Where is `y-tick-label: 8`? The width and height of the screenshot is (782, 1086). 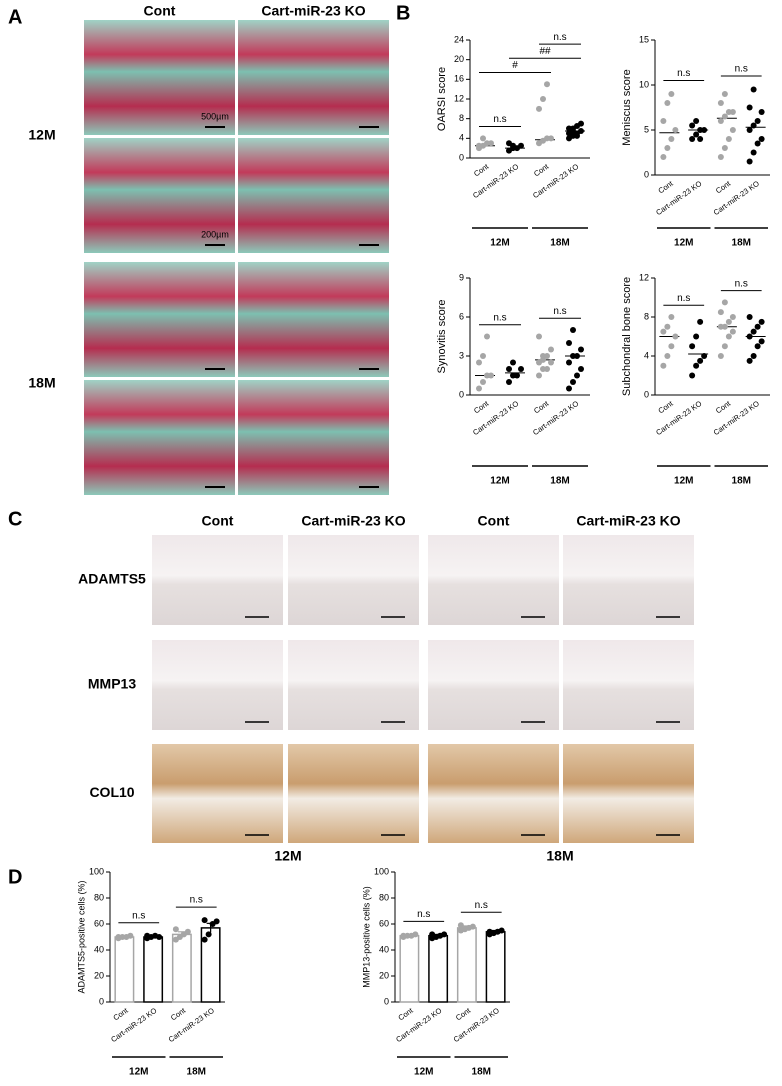 y-tick-label: 8 is located at coordinates (646, 316).